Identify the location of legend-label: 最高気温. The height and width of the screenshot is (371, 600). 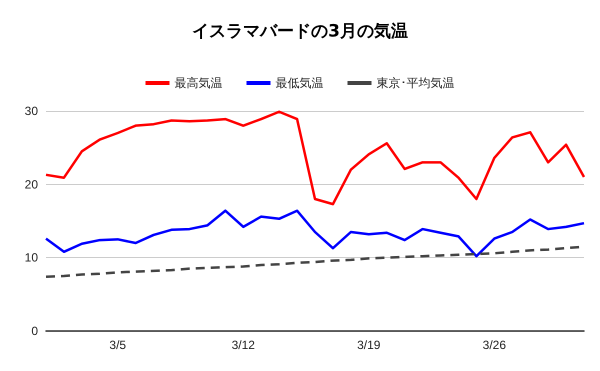
(198, 83).